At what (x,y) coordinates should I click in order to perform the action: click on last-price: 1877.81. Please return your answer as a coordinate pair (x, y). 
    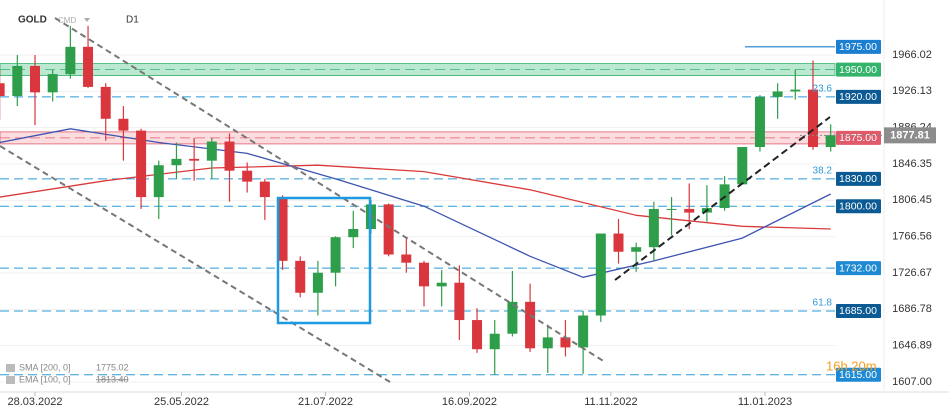
    Looking at the image, I should click on (910, 136).